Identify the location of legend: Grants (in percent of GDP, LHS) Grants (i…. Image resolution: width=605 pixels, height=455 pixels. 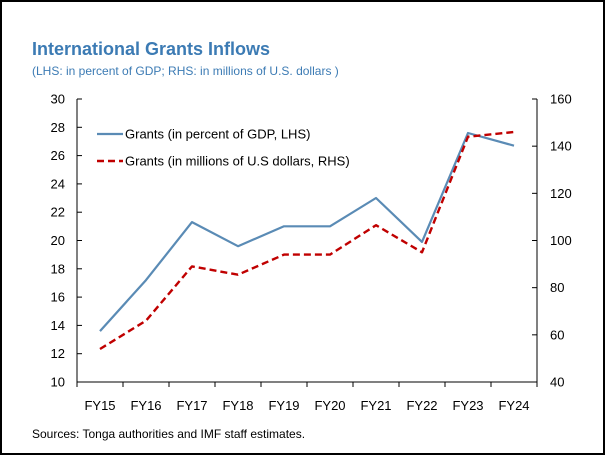
(223, 148).